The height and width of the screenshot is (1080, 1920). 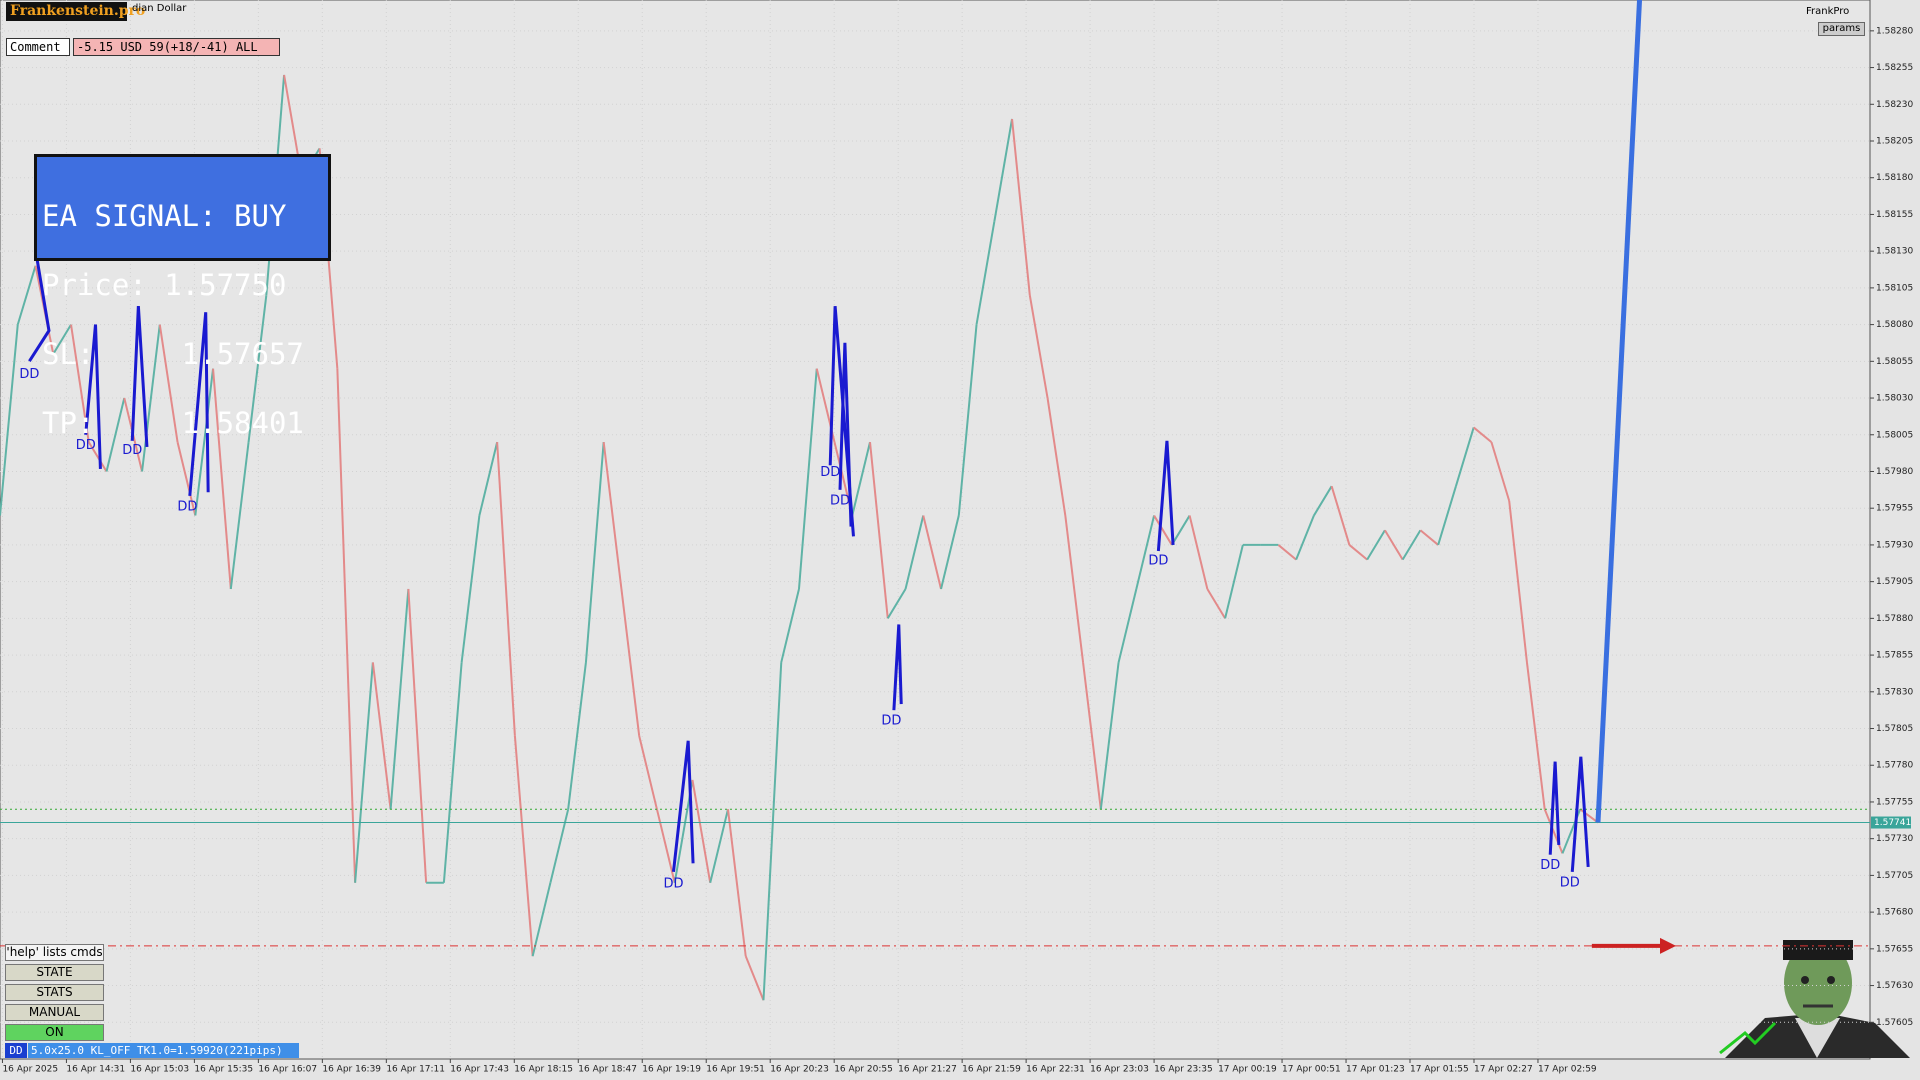 What do you see at coordinates (1894, 435) in the screenshot?
I see `y-tick-label: 1.58005` at bounding box center [1894, 435].